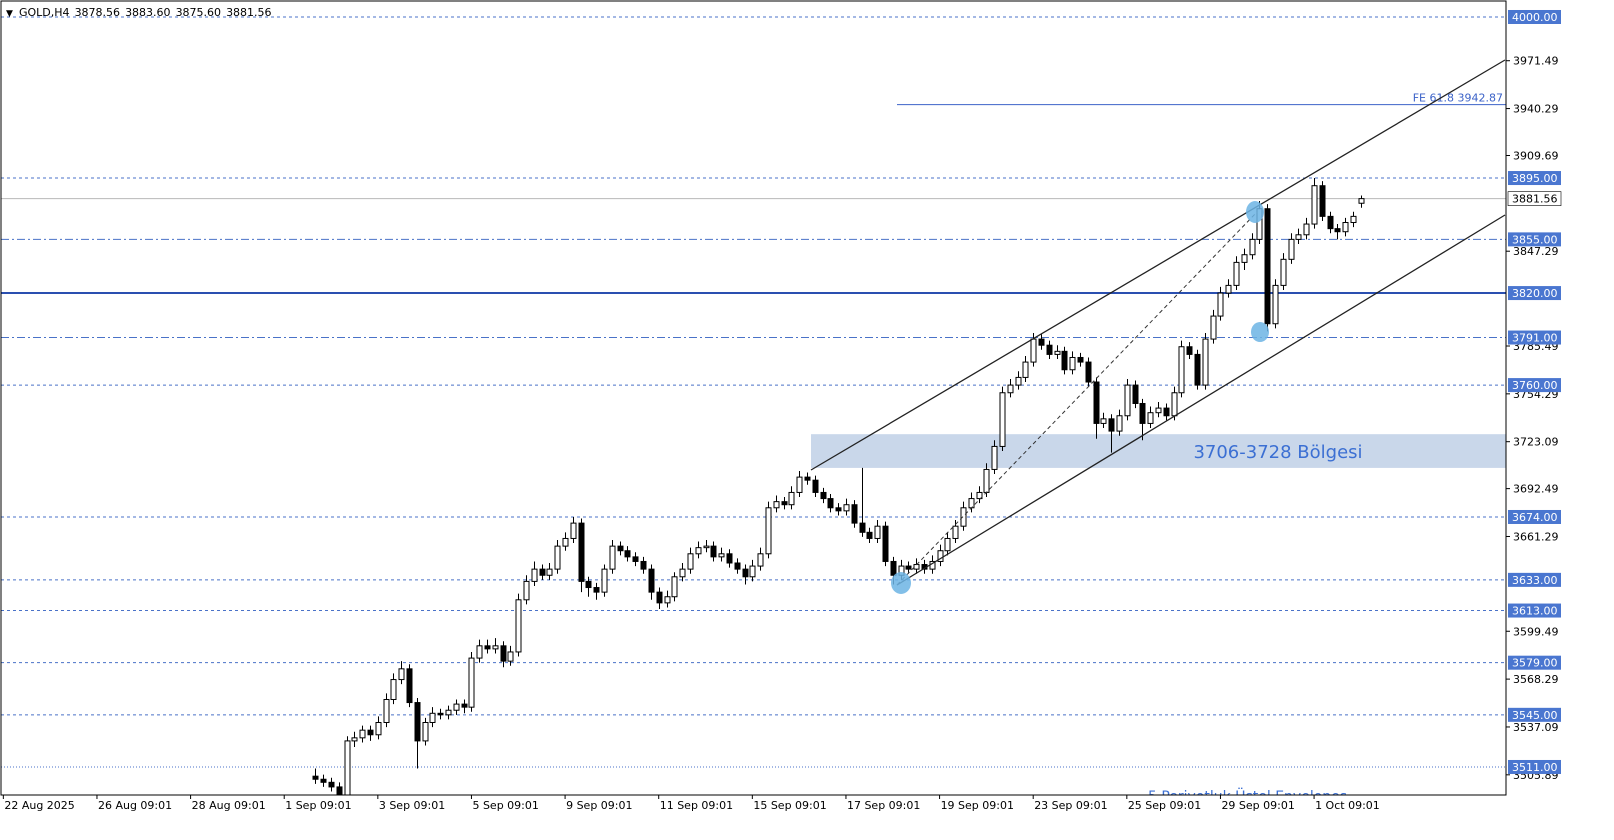 The width and height of the screenshot is (1614, 840). Describe the element at coordinates (1536, 679) in the screenshot. I see `y-tick-label: 3568.29` at that location.